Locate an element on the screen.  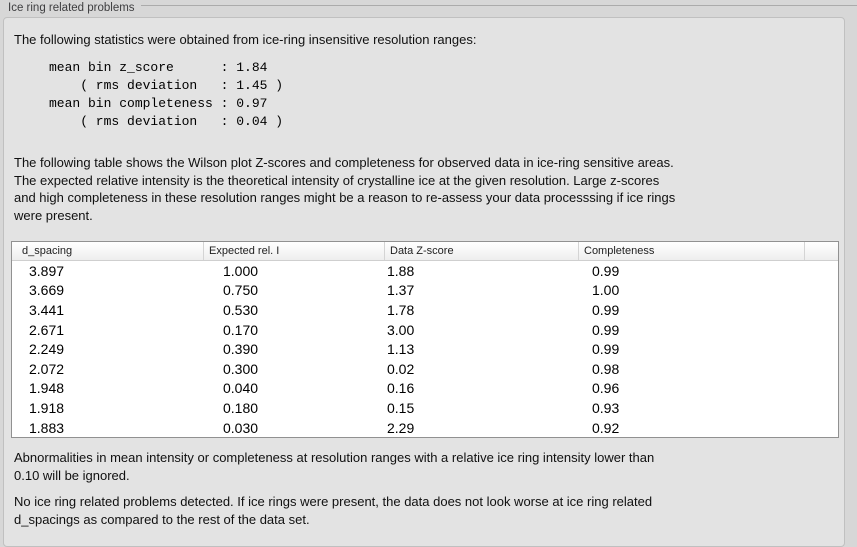
column-header-data-z-score: Data Z-score is located at coordinates (481, 251).